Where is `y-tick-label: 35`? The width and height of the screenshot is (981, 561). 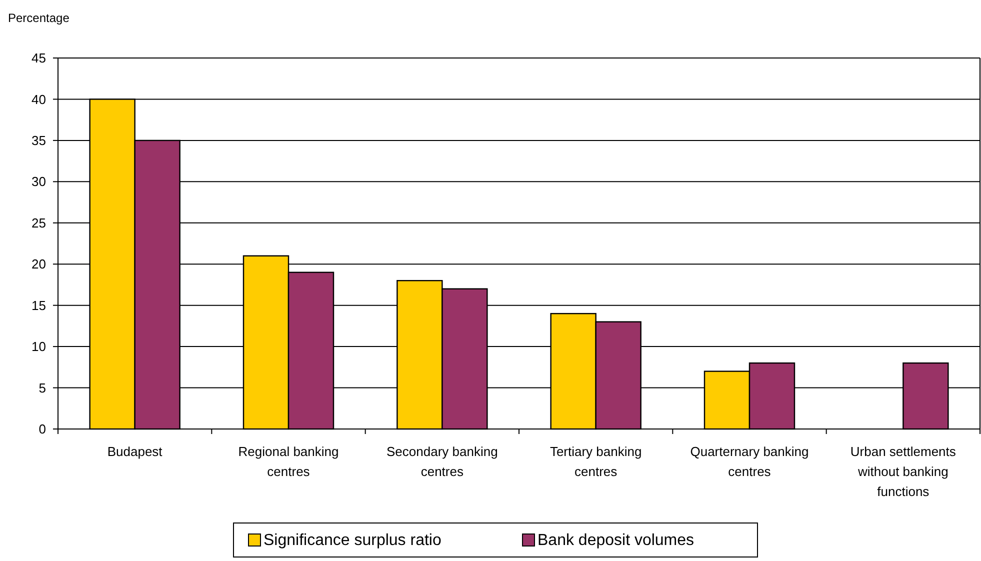
y-tick-label: 35 is located at coordinates (39, 140).